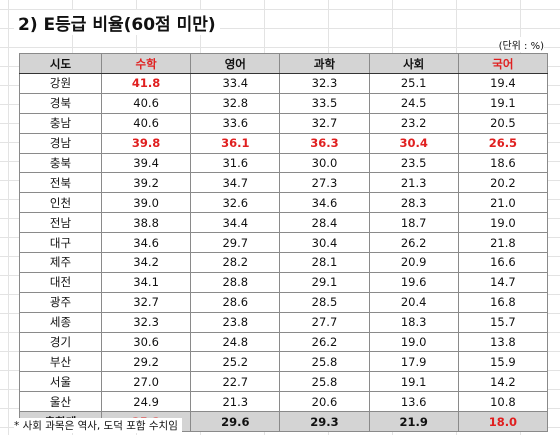 Image resolution: width=560 pixels, height=435 pixels. What do you see at coordinates (235, 163) in the screenshot?
I see `cell-english: 31.6` at bounding box center [235, 163].